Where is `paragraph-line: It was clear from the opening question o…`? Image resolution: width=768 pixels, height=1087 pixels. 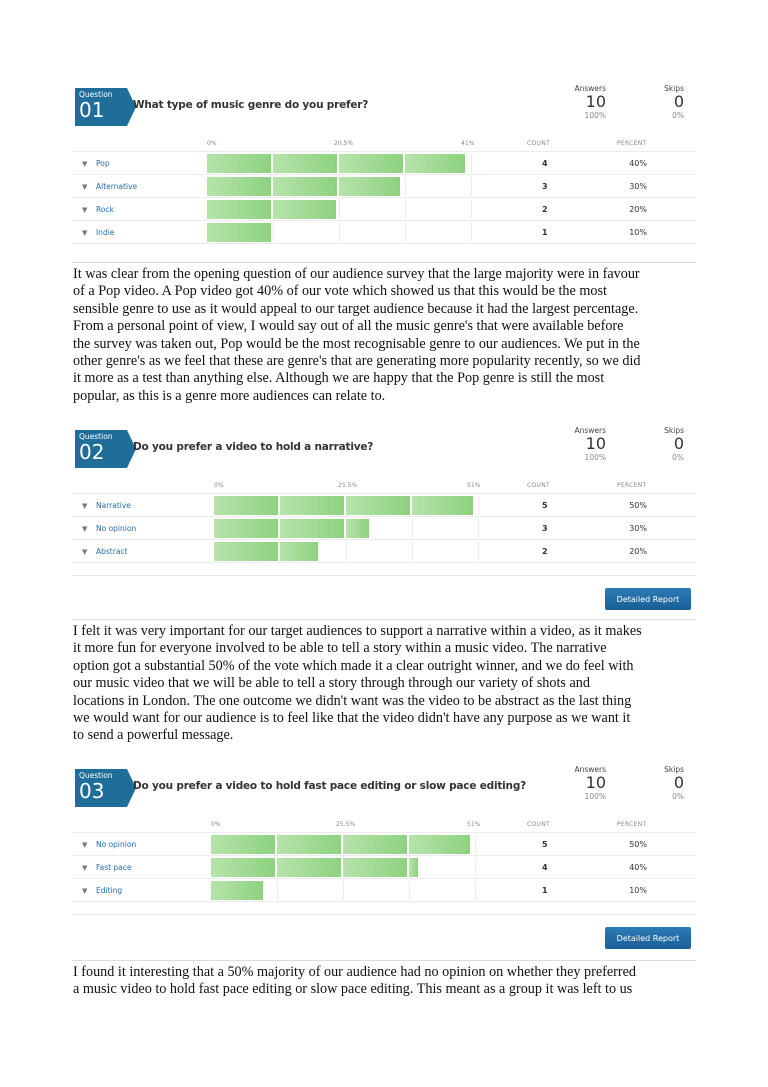
paragraph-line: It was clear from the opening question o… is located at coordinates (356, 274).